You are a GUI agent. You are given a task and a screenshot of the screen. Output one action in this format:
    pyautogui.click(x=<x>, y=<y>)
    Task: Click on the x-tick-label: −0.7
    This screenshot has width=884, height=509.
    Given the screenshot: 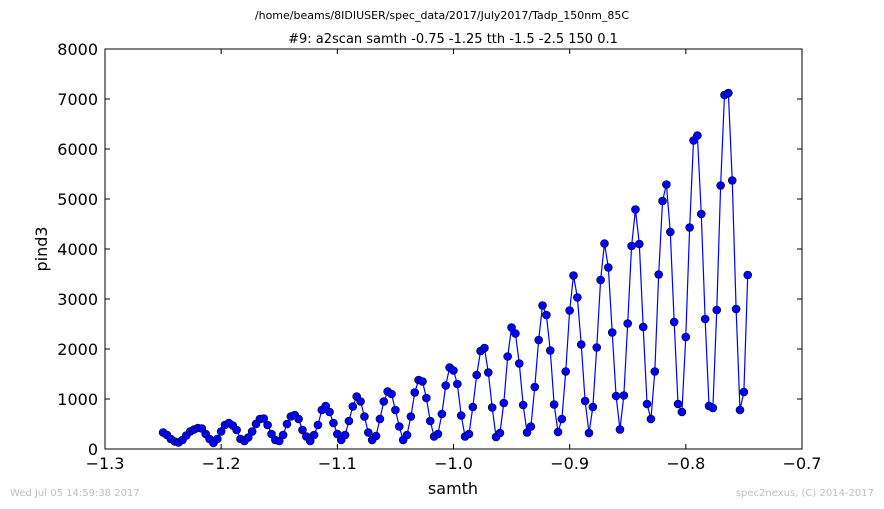 What is the action you would take?
    pyautogui.click(x=802, y=463)
    